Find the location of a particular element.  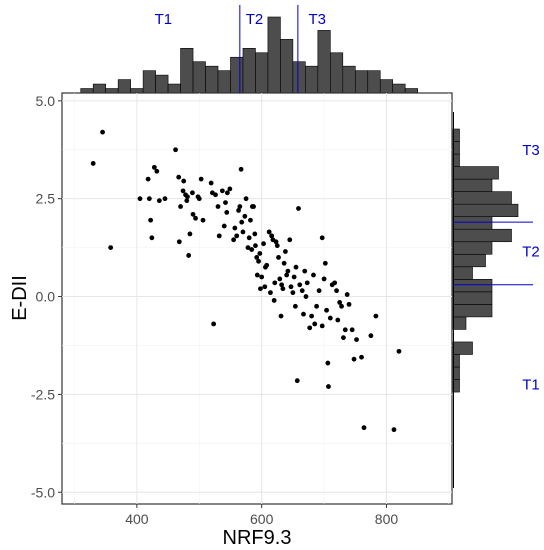

y-tick-label: 0.0 is located at coordinates (46, 297).